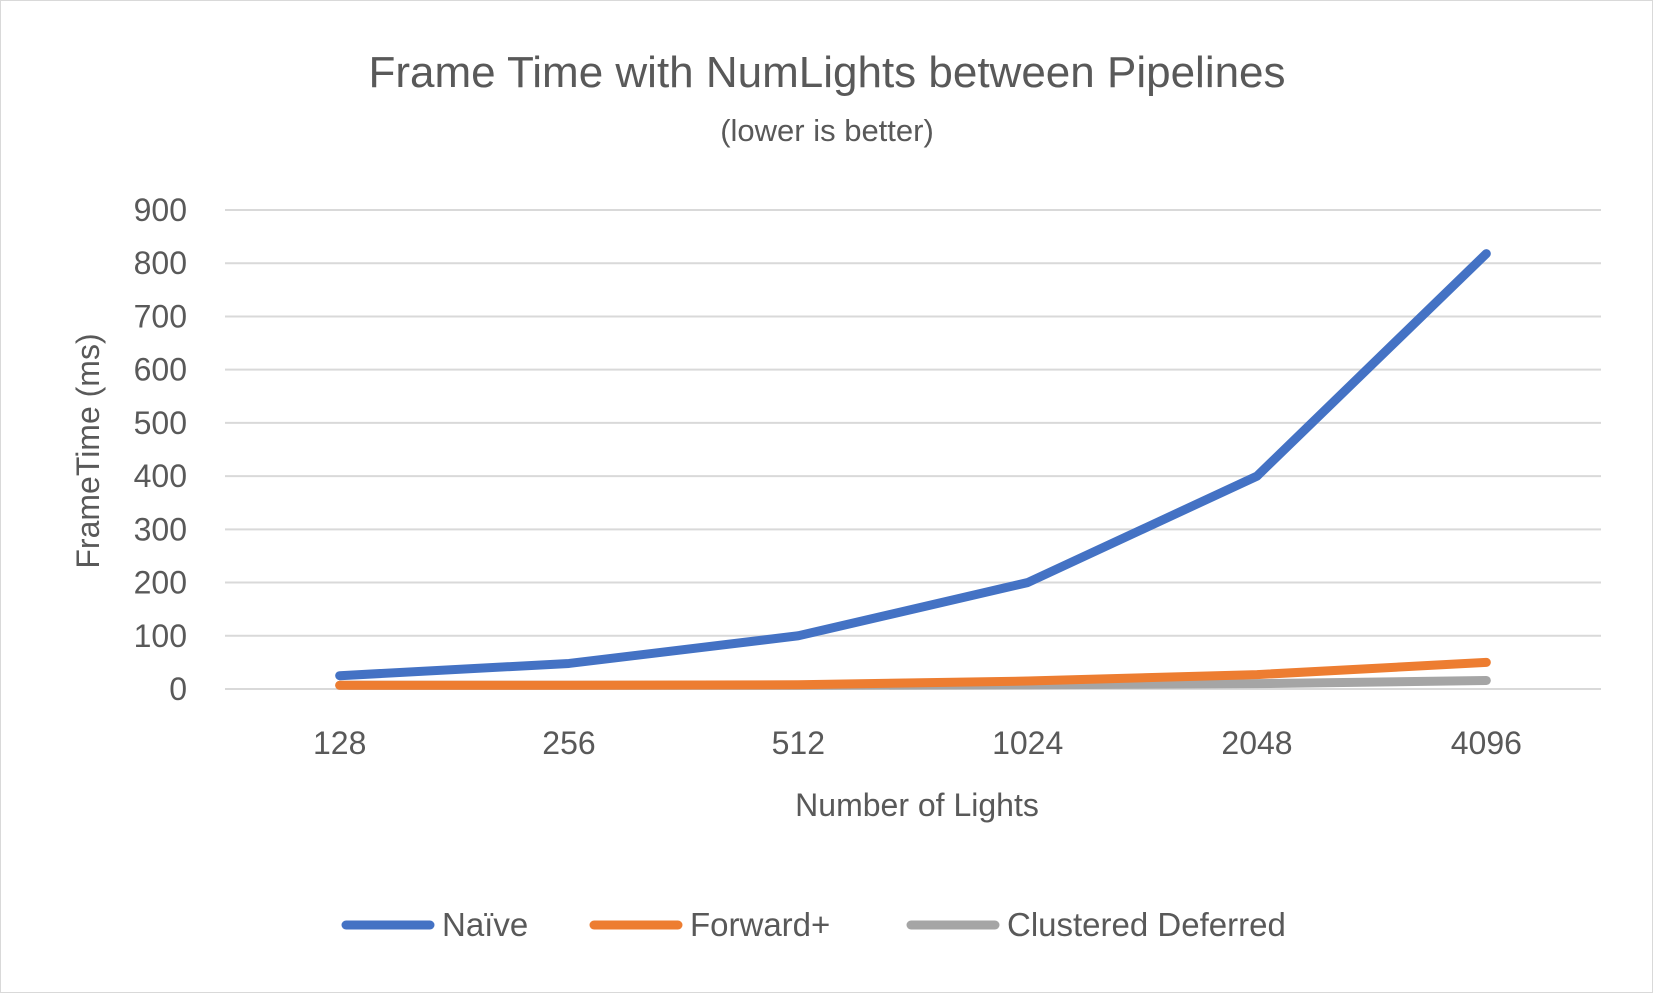  What do you see at coordinates (160, 583) in the screenshot?
I see `y-tick-label: 200` at bounding box center [160, 583].